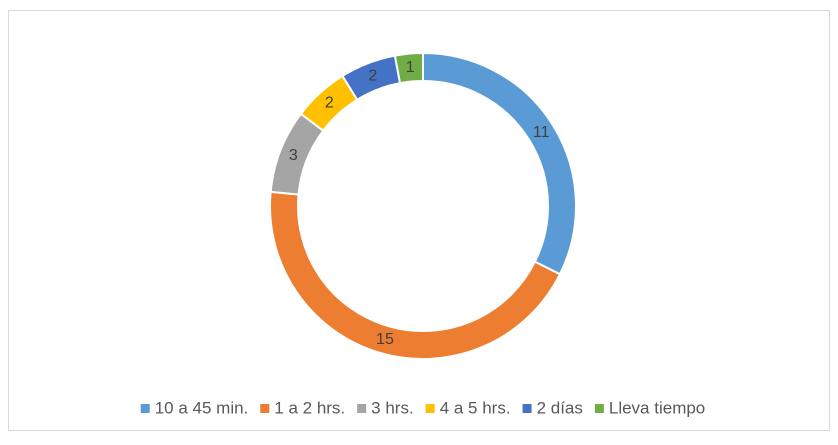 The height and width of the screenshot is (445, 838). Describe the element at coordinates (385, 339) in the screenshot. I see `data-label: 15` at that location.